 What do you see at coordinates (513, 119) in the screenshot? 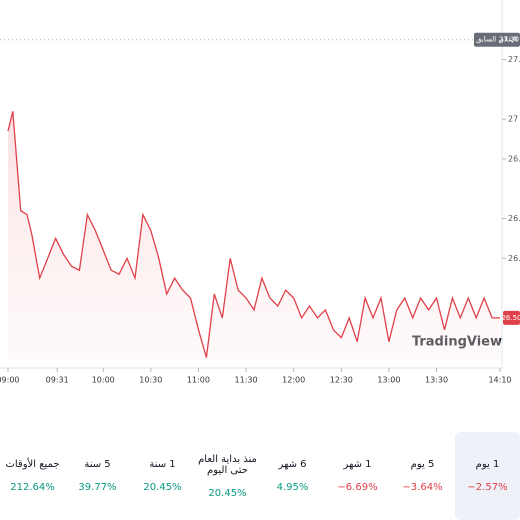
I see `y-tick-label: 27` at bounding box center [513, 119].